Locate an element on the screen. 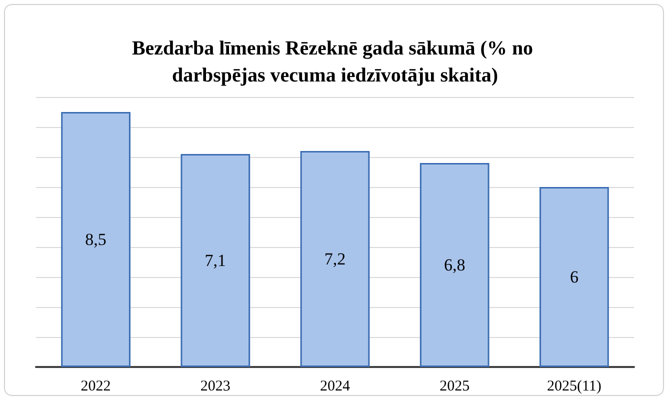  data-label: 6,8 is located at coordinates (455, 265).